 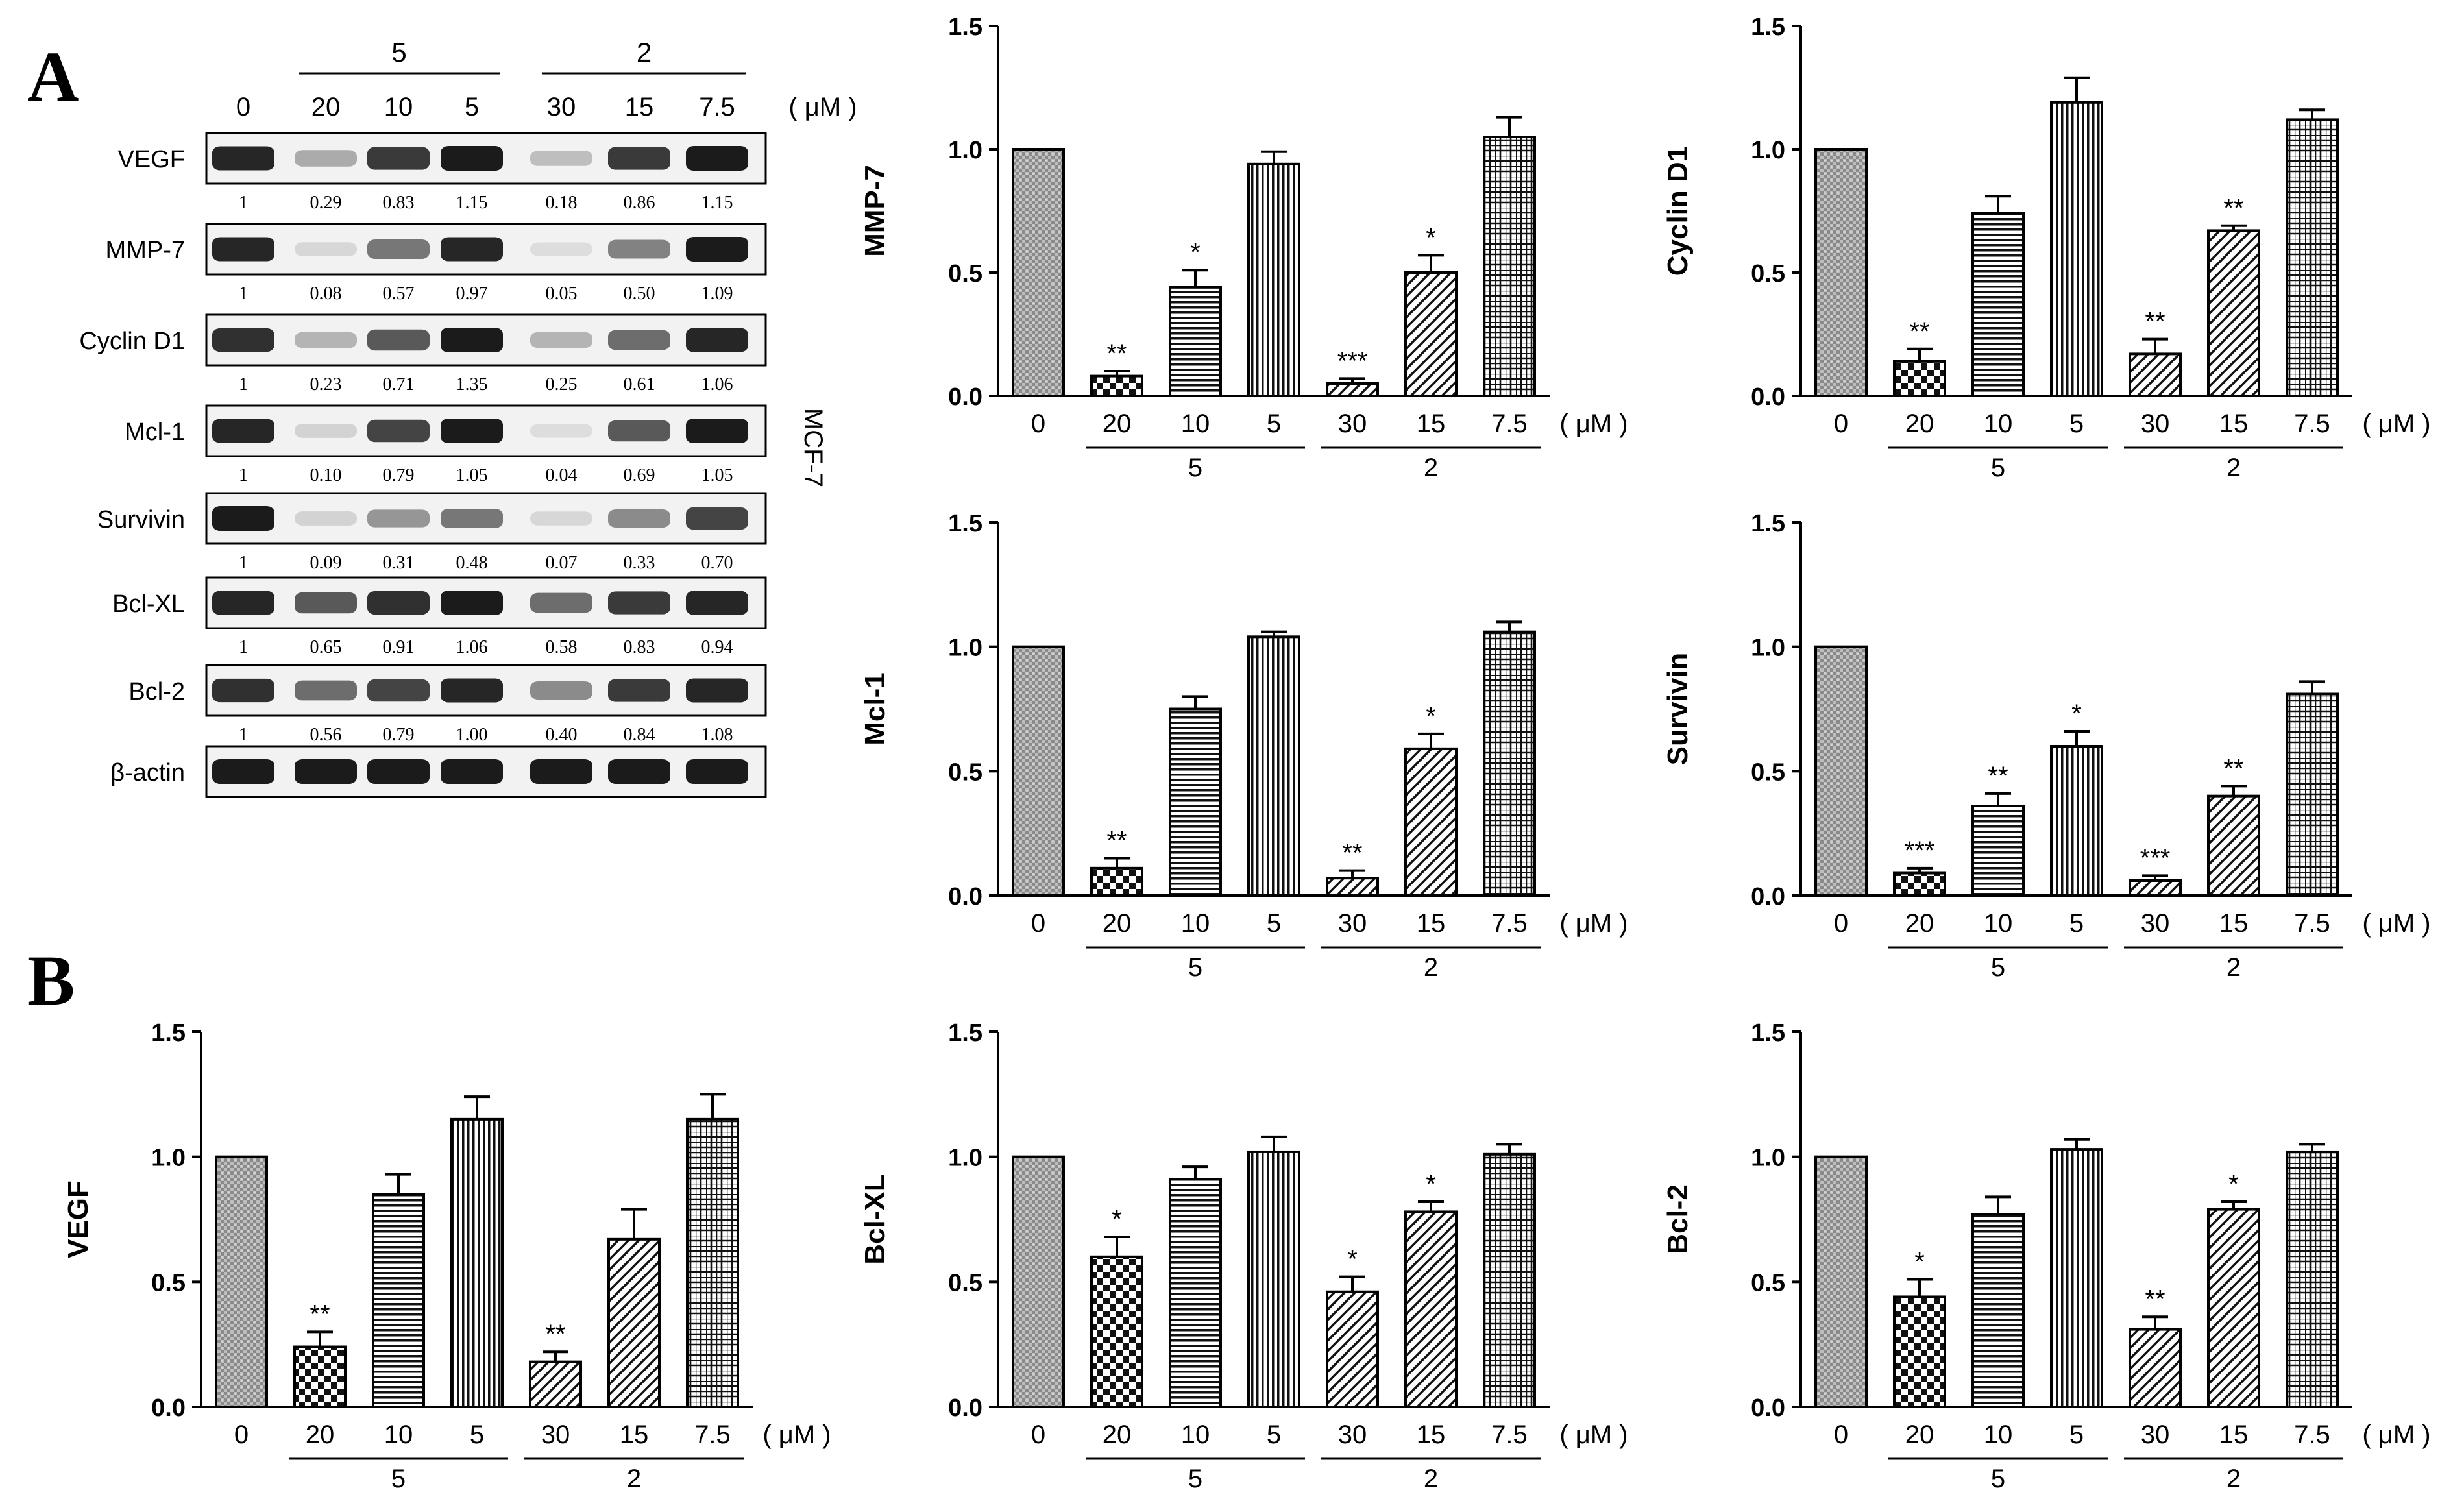 What do you see at coordinates (562, 107) in the screenshot?
I see `blot-lane-label: 30` at bounding box center [562, 107].